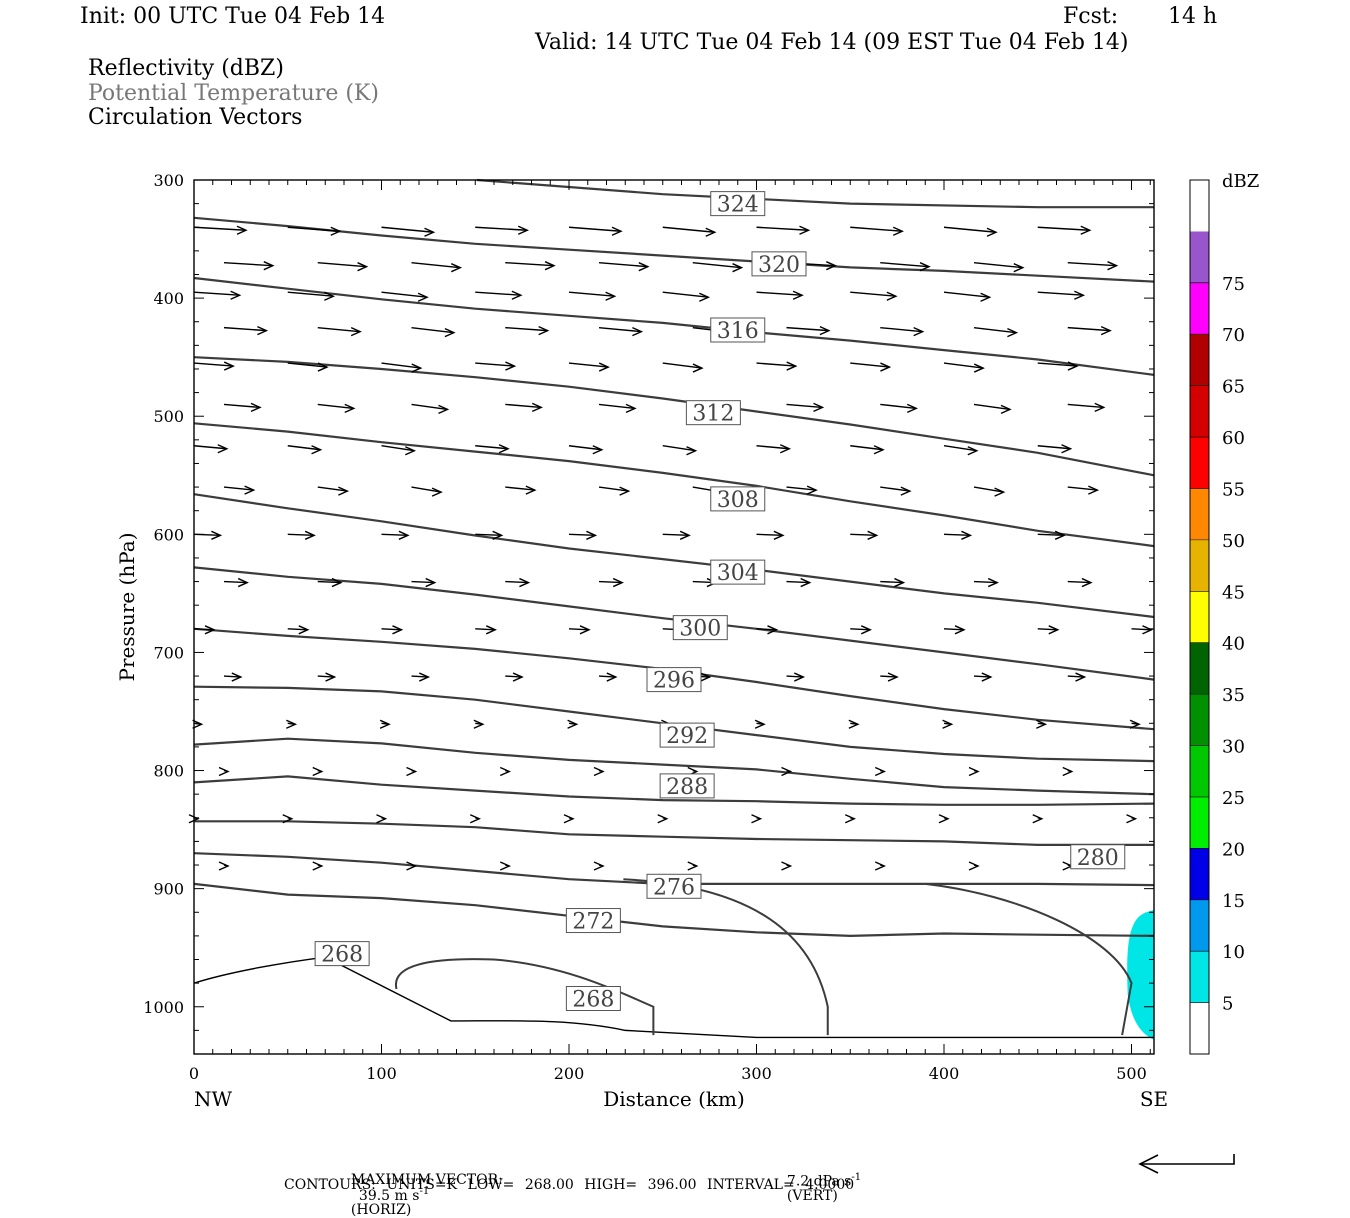 This screenshot has width=1350, height=1218. Describe the element at coordinates (213, 1099) in the screenshot. I see `endpoint-left: NW` at that location.